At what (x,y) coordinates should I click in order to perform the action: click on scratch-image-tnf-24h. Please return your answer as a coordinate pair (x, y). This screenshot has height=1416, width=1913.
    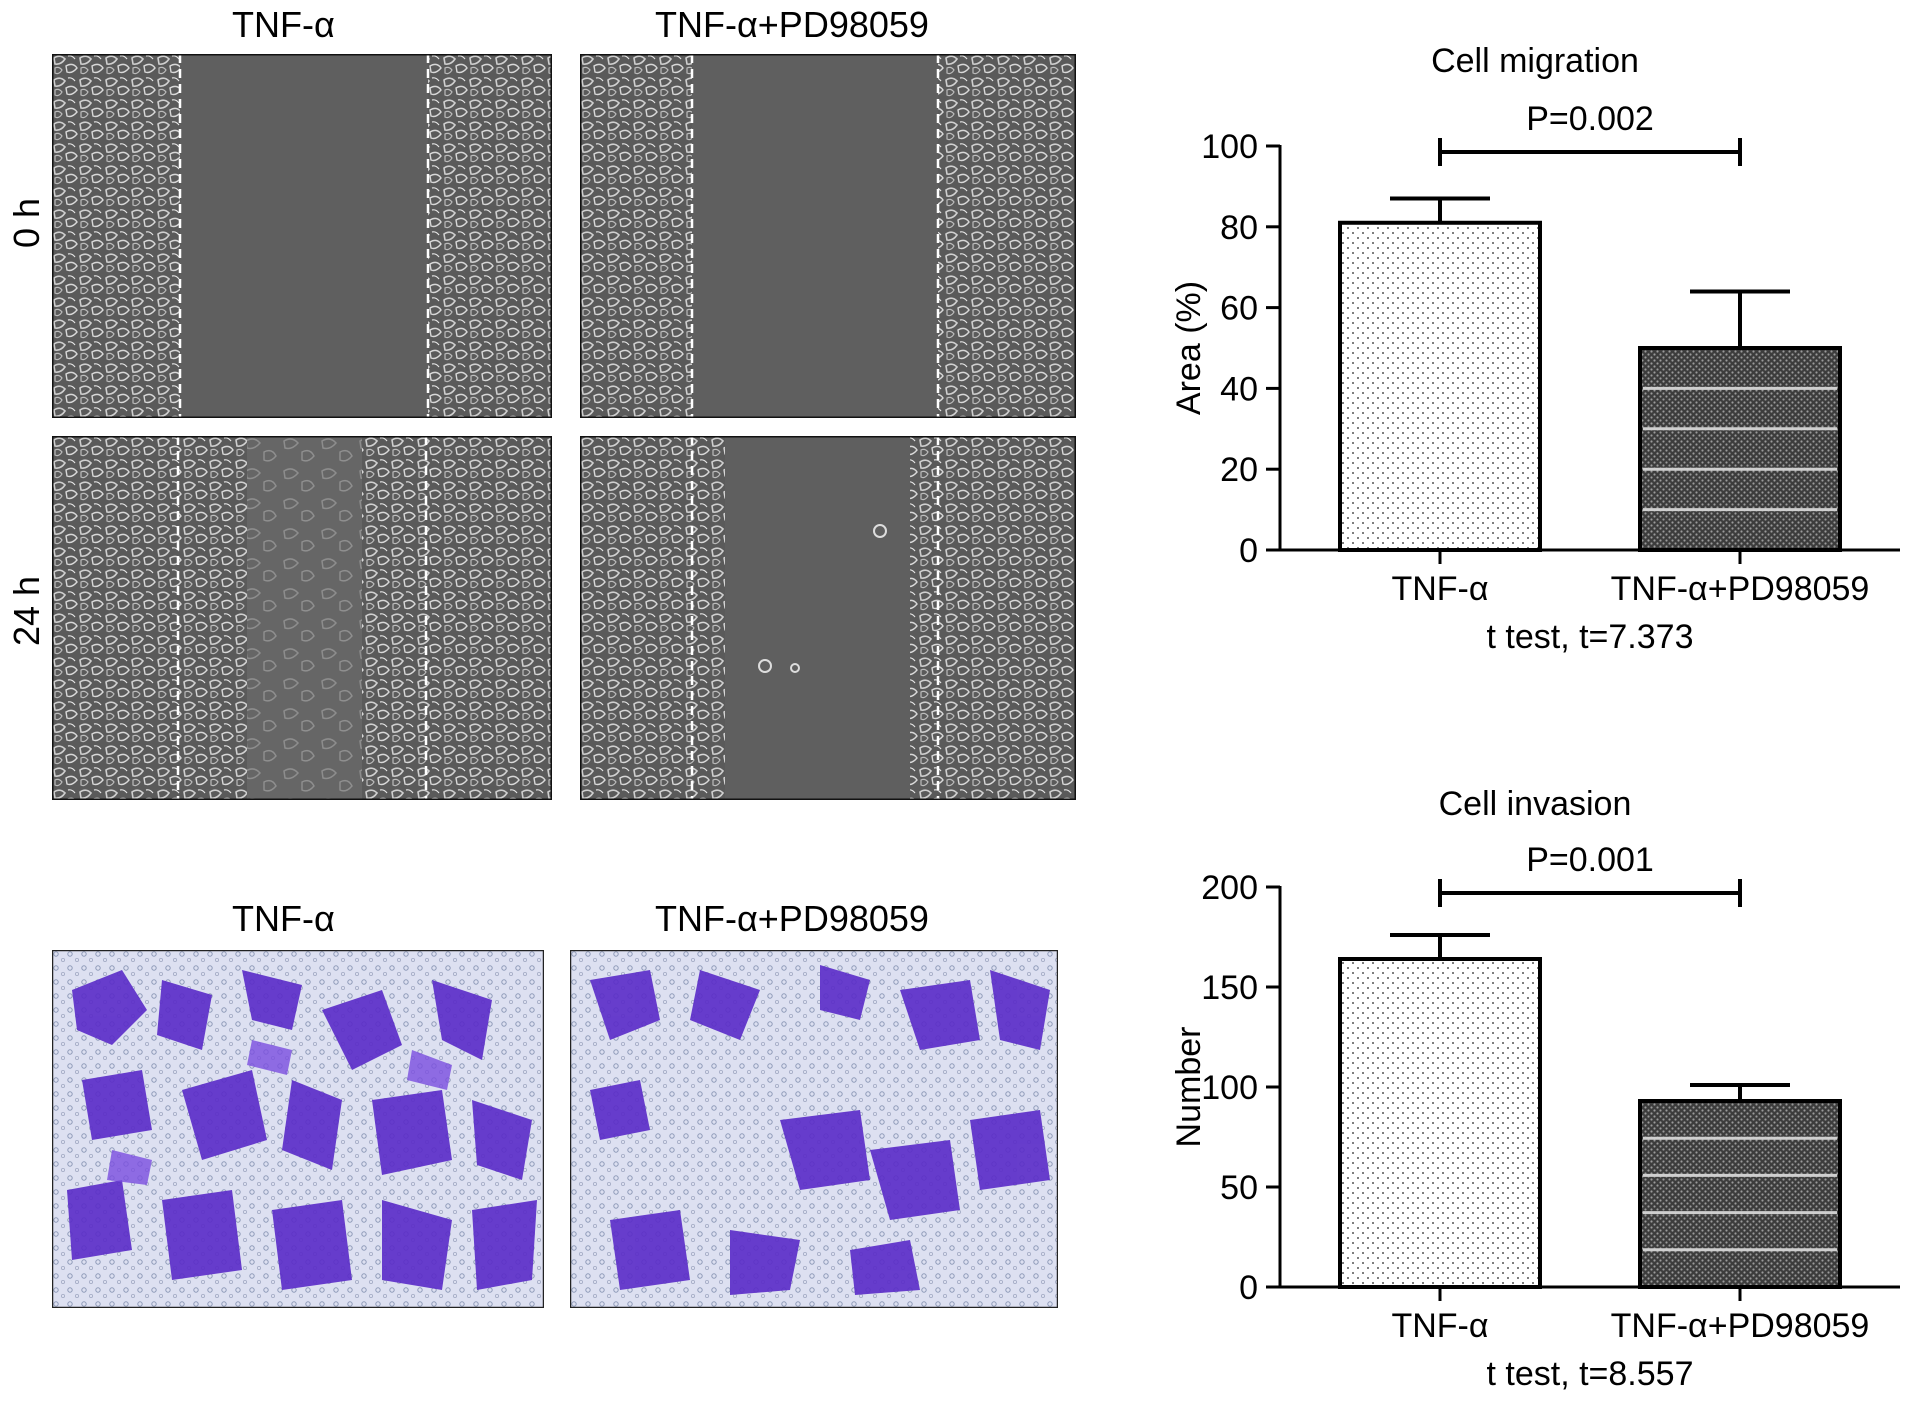
    Looking at the image, I should click on (302, 618).